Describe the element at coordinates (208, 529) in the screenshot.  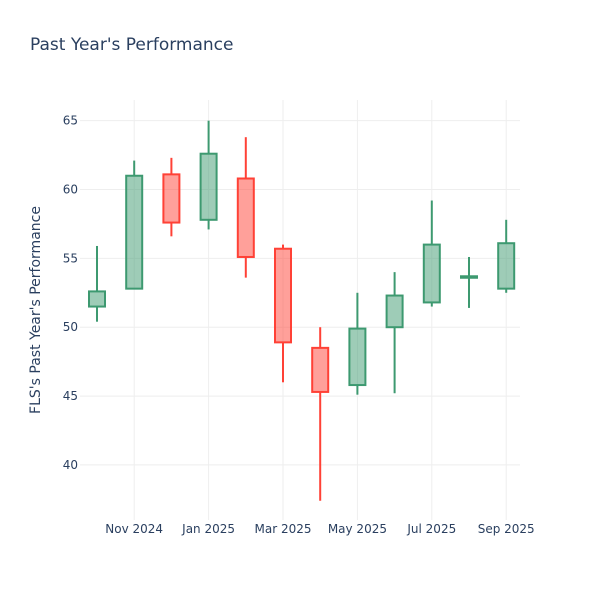
I see `x-tick-label: Jan 2025` at that location.